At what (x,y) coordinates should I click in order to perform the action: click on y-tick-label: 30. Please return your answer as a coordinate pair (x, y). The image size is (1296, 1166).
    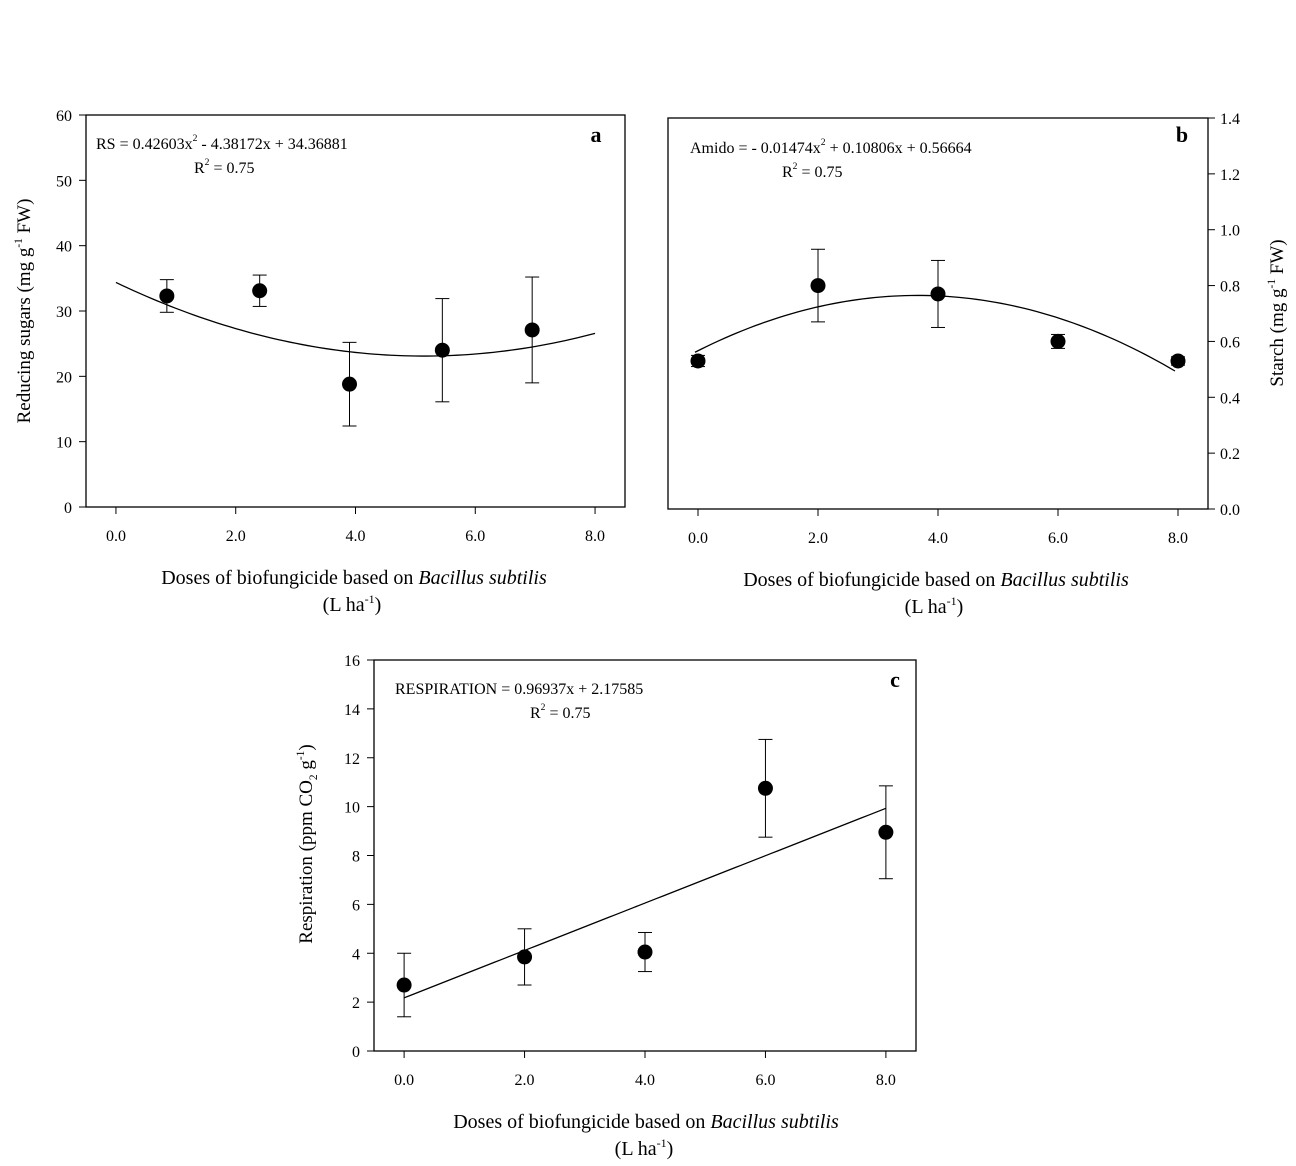
    Looking at the image, I should click on (64, 312).